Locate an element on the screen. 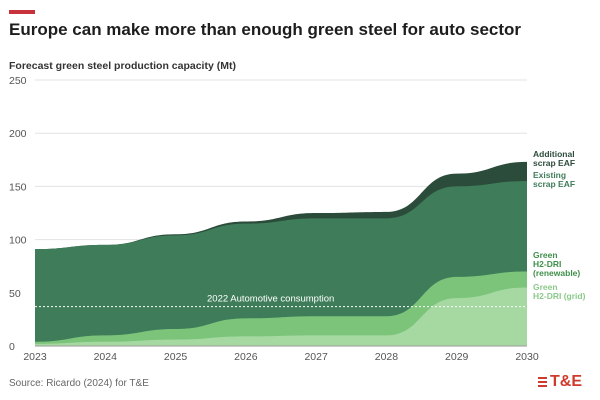 This screenshot has height=400, width=600. y-tick-label-200: 200 is located at coordinates (18, 134).